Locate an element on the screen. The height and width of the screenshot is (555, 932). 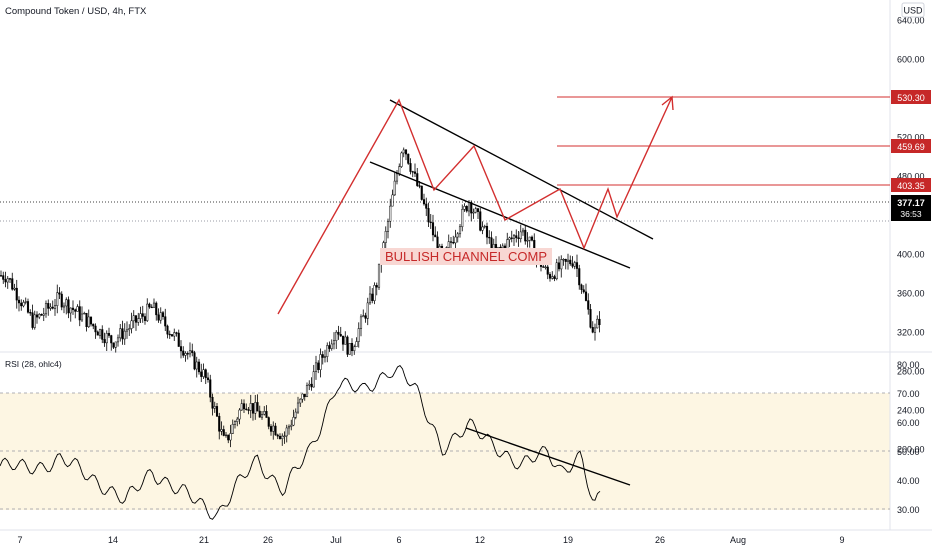
price-tick-label: 400.00 is located at coordinates (911, 255).